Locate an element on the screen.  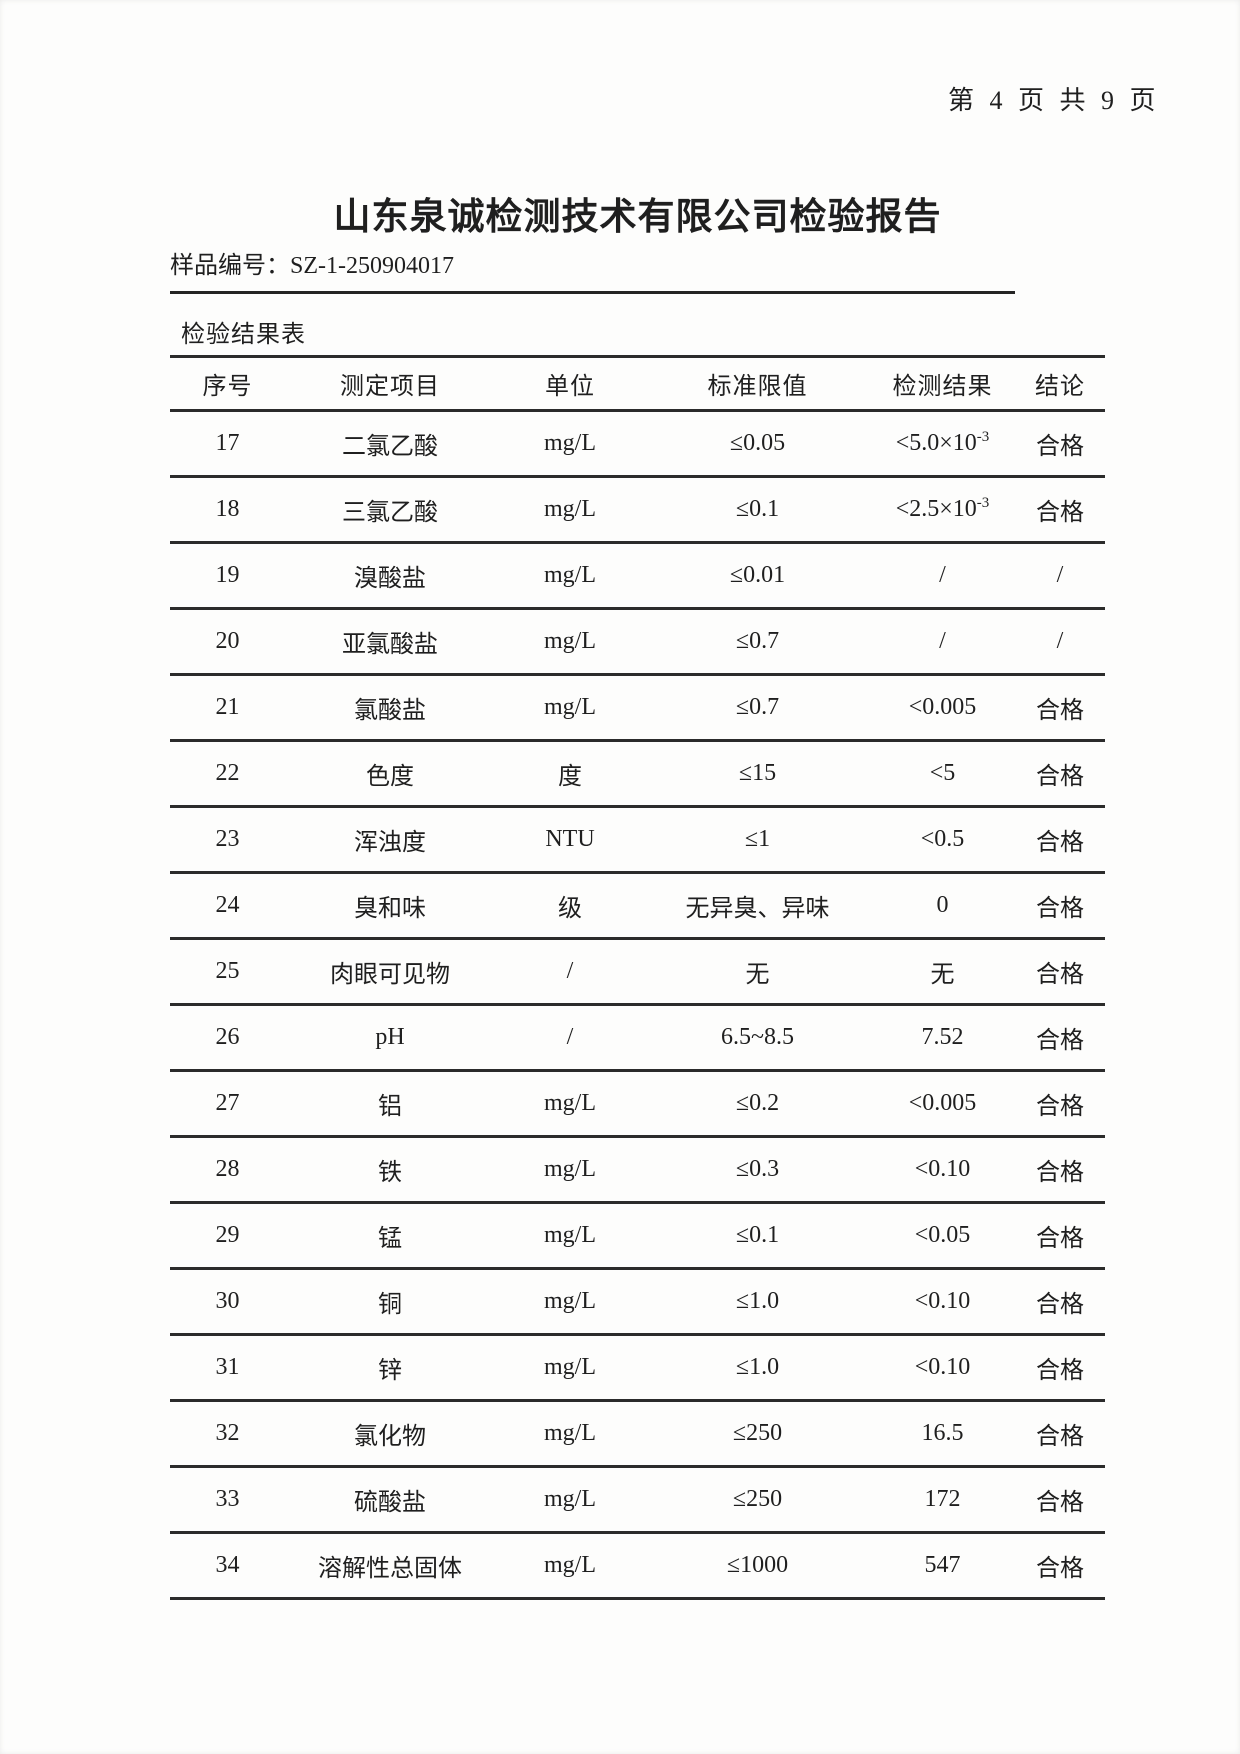
table-caption: 检验结果表 is located at coordinates (243, 335).